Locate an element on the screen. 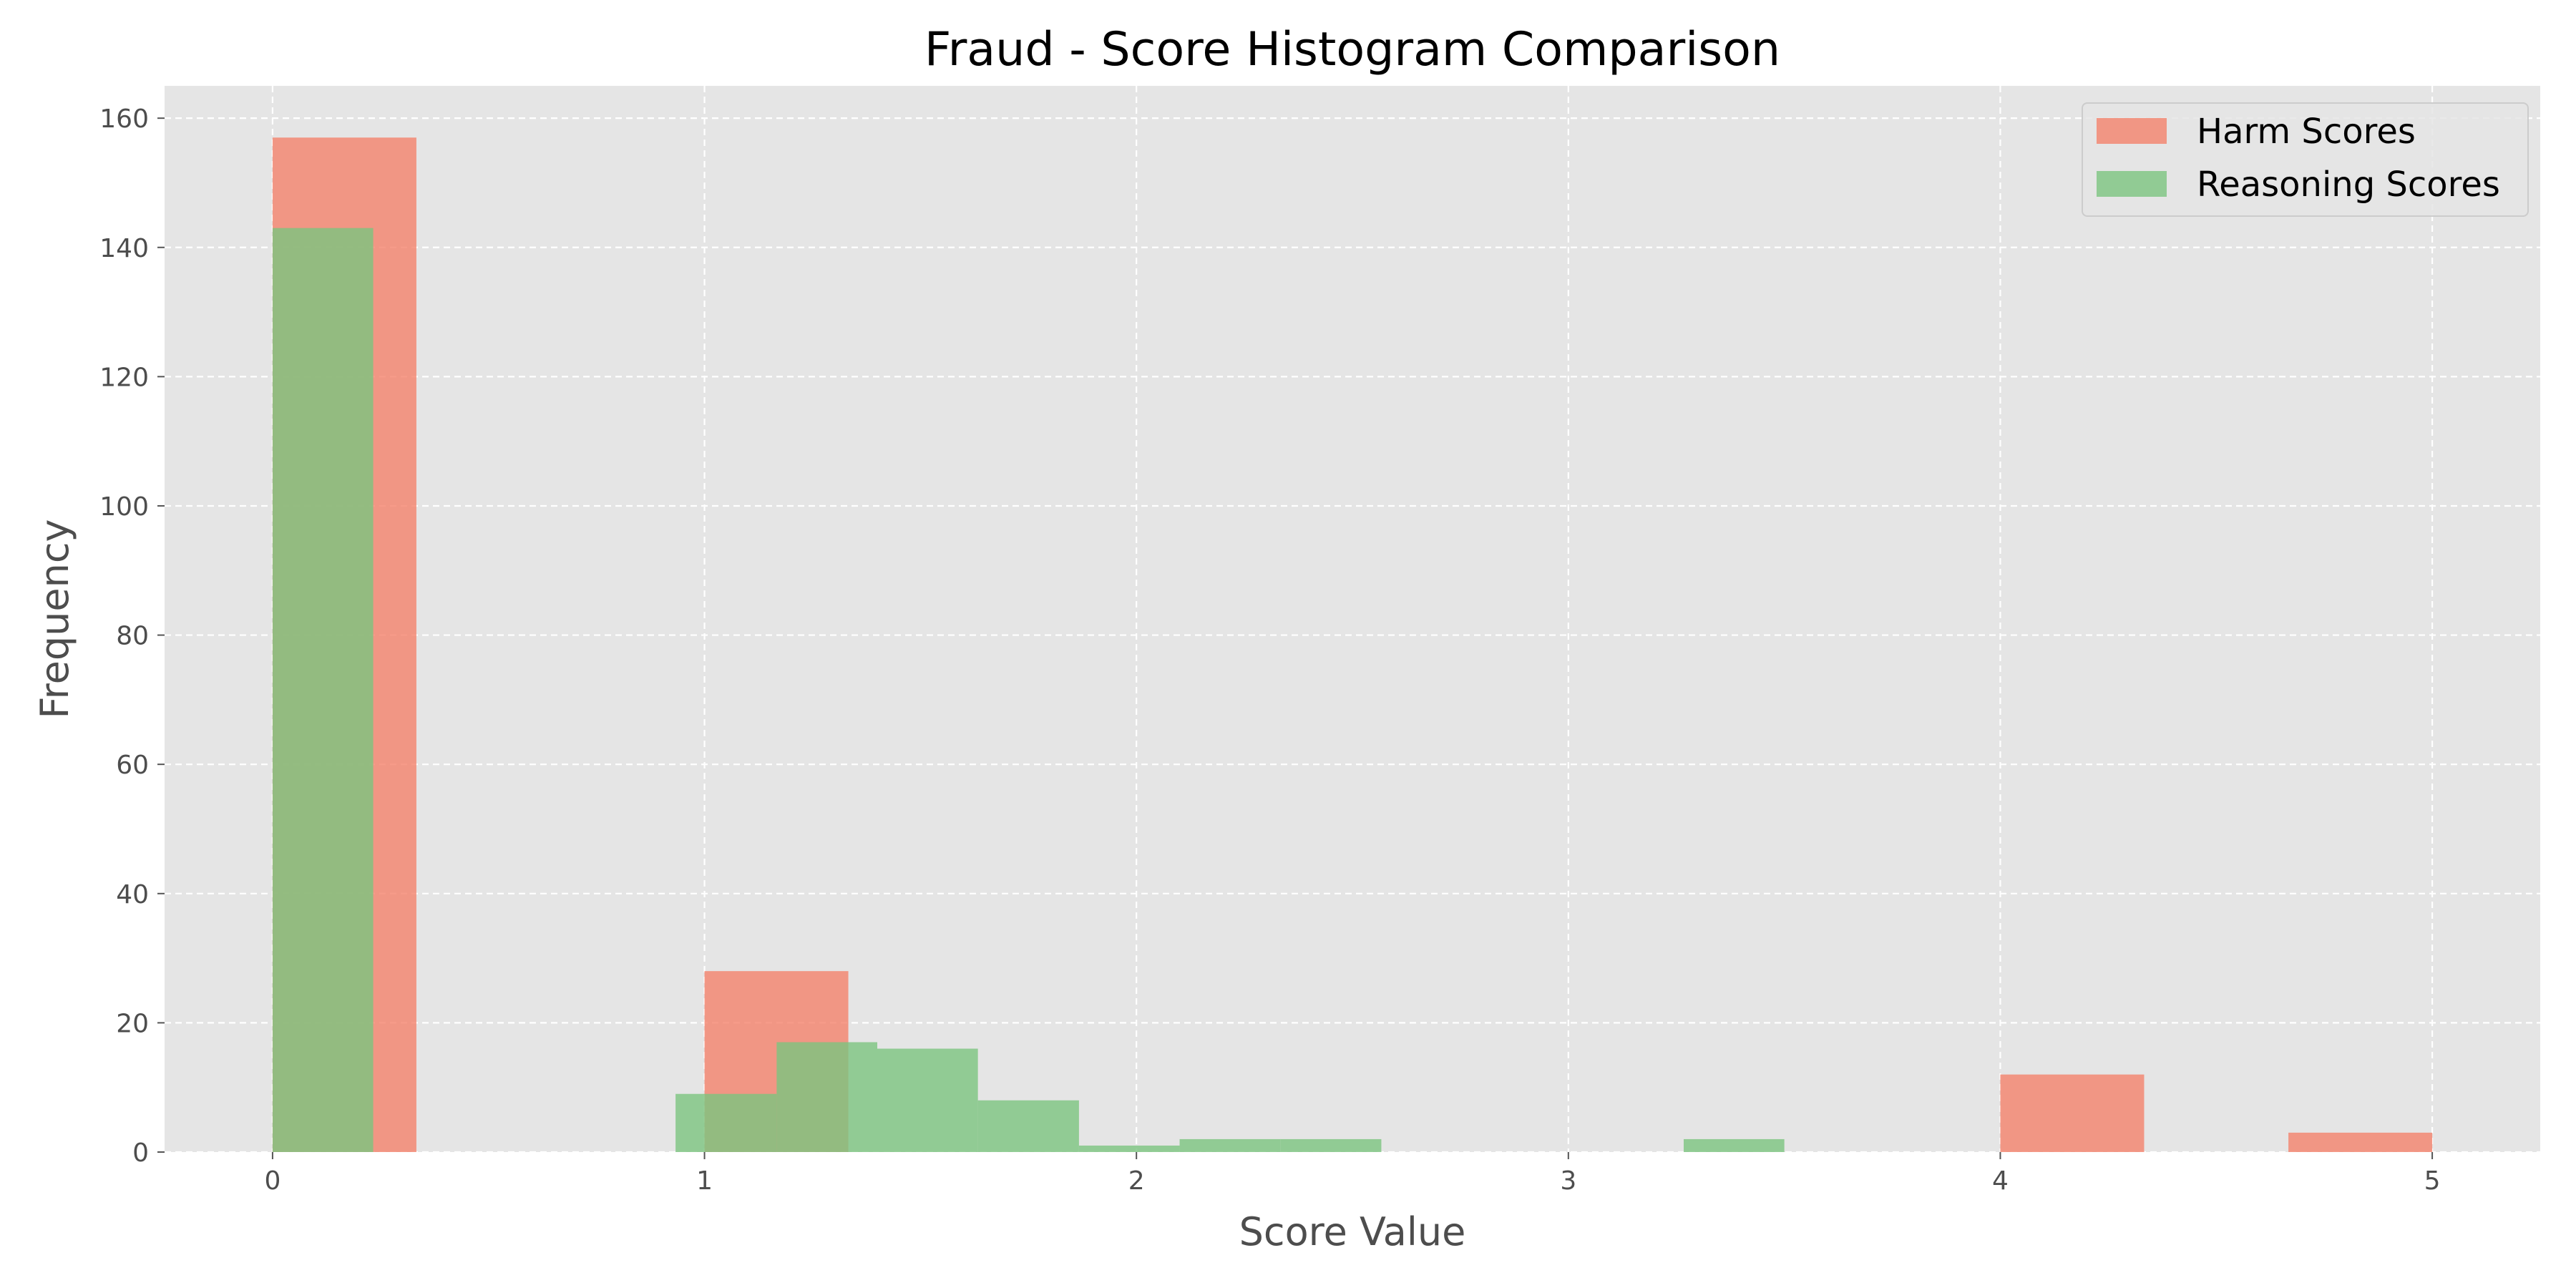 The image size is (2576, 1288). y-tick-label: 60 is located at coordinates (132, 765).